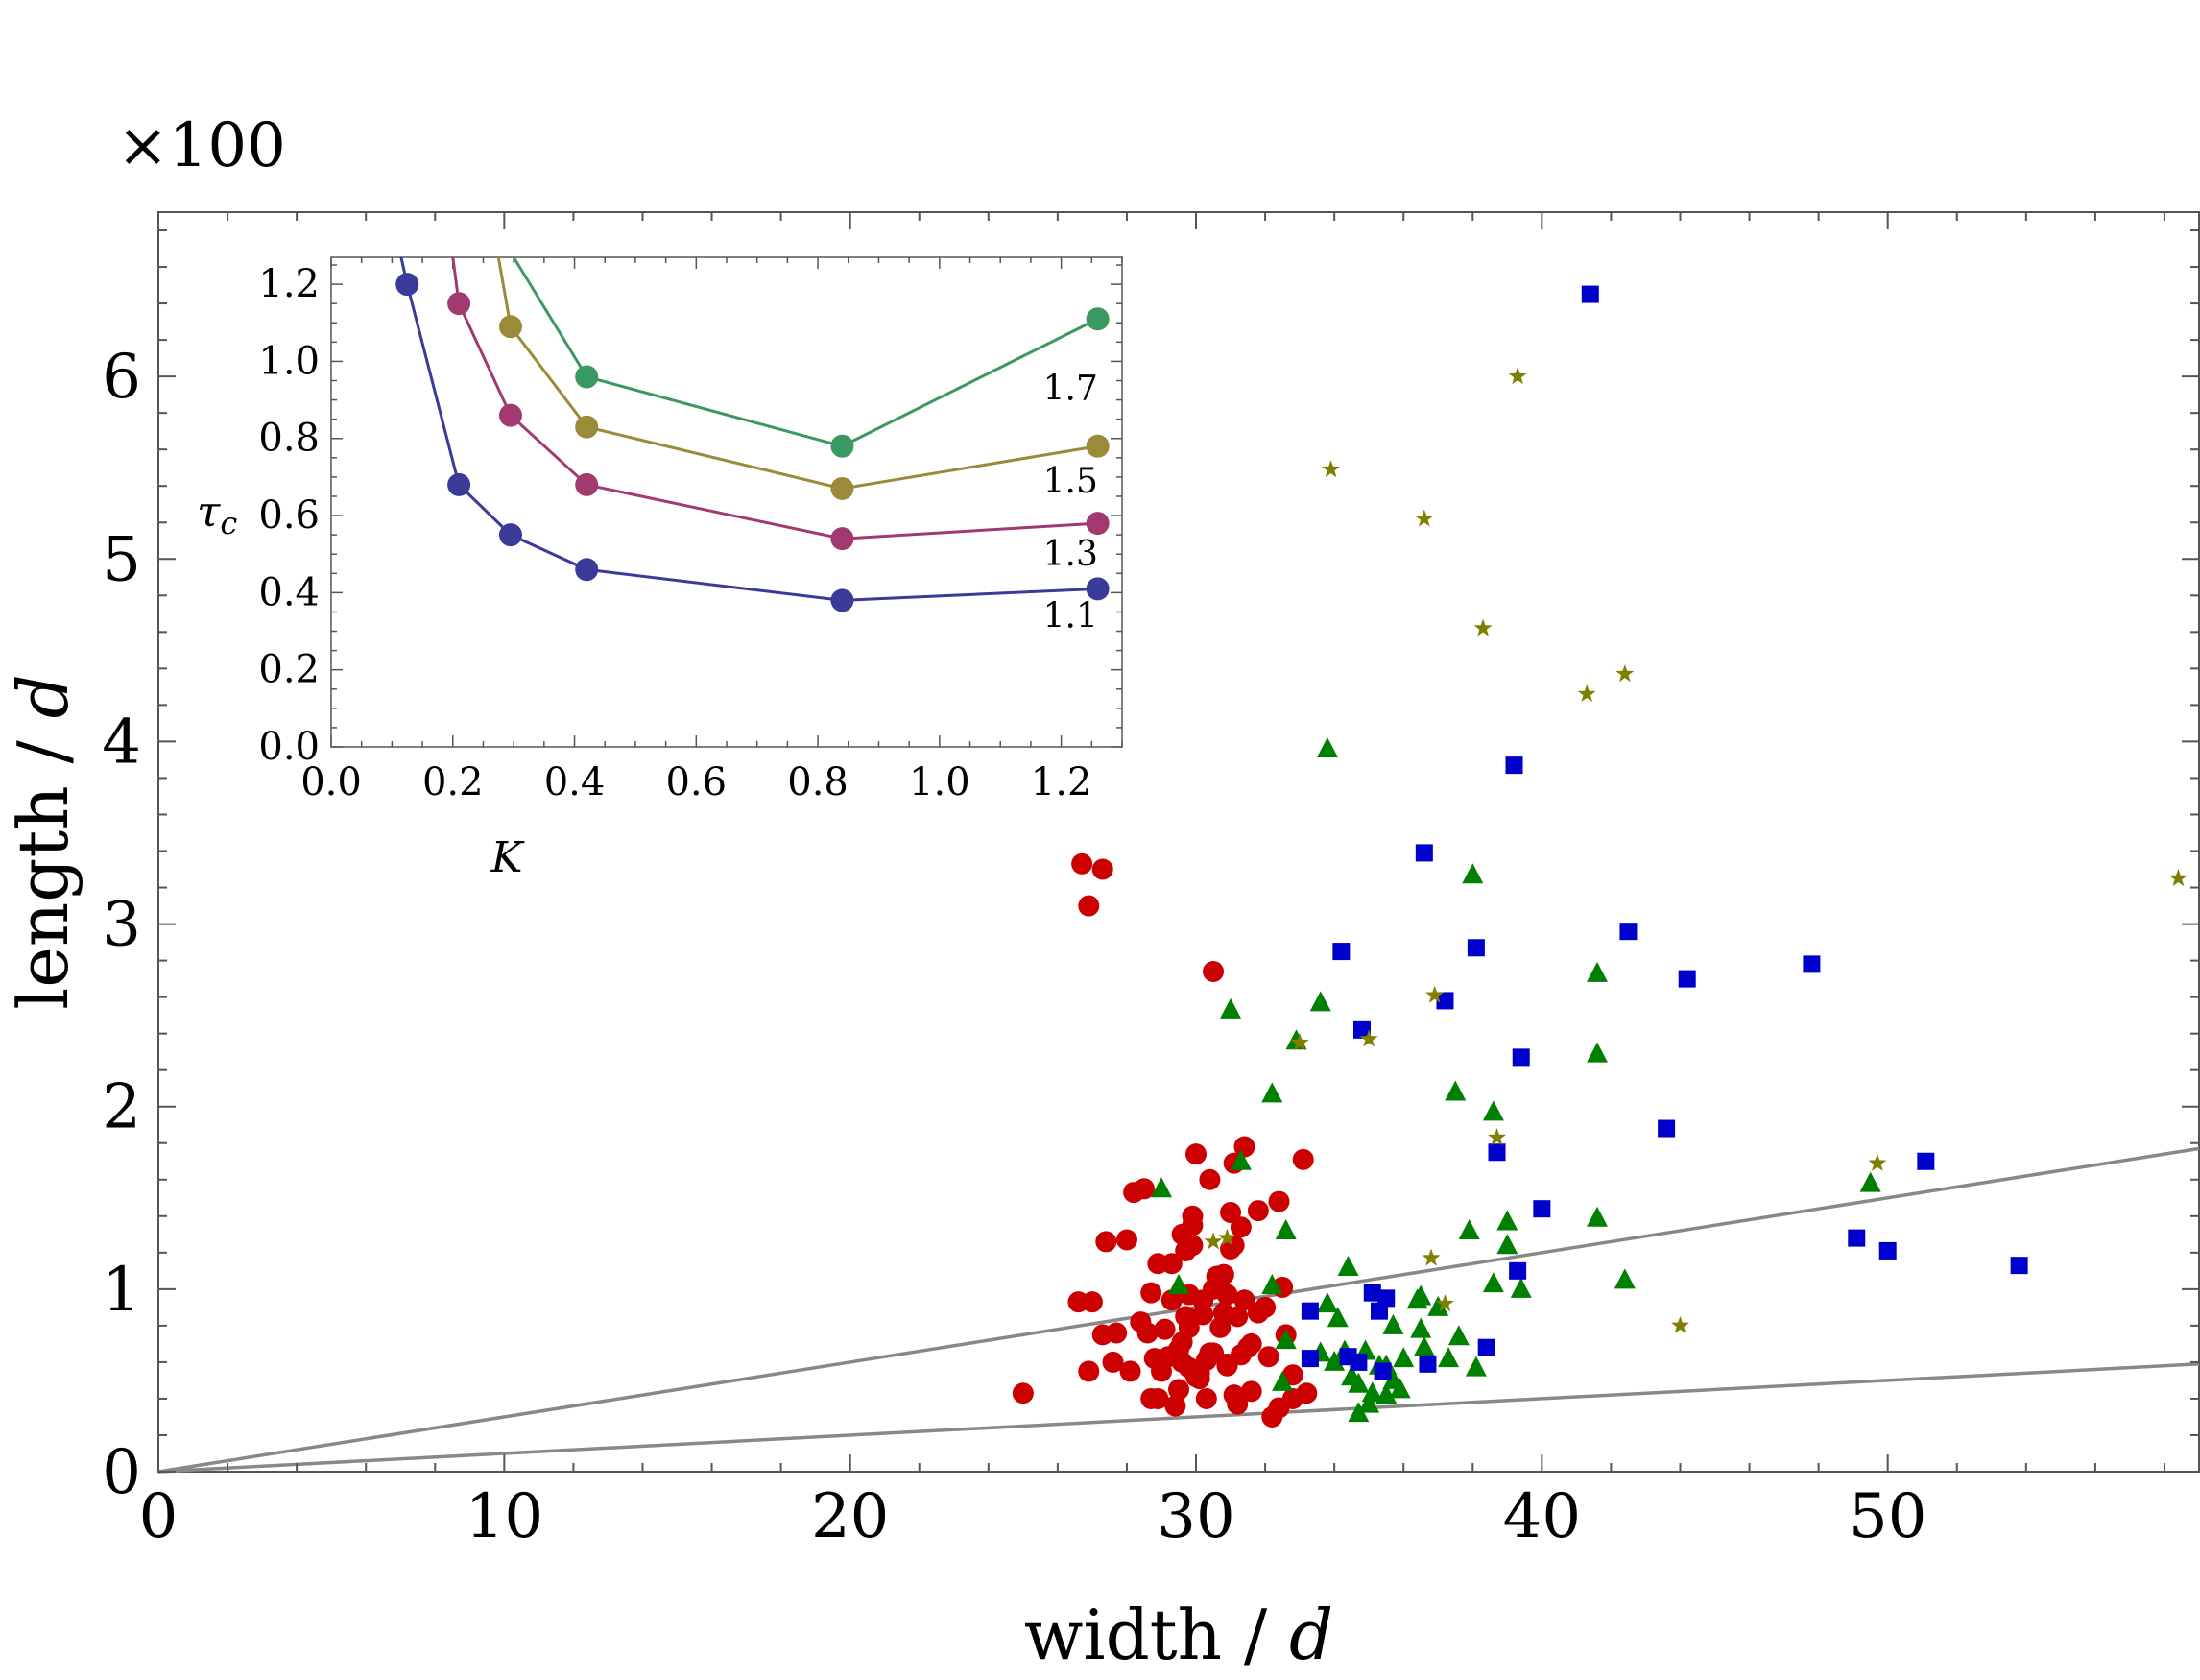 Image resolution: width=2200 pixels, height=1680 pixels. I want to click on x-axis-label-text: width /, so click(1156, 1635).